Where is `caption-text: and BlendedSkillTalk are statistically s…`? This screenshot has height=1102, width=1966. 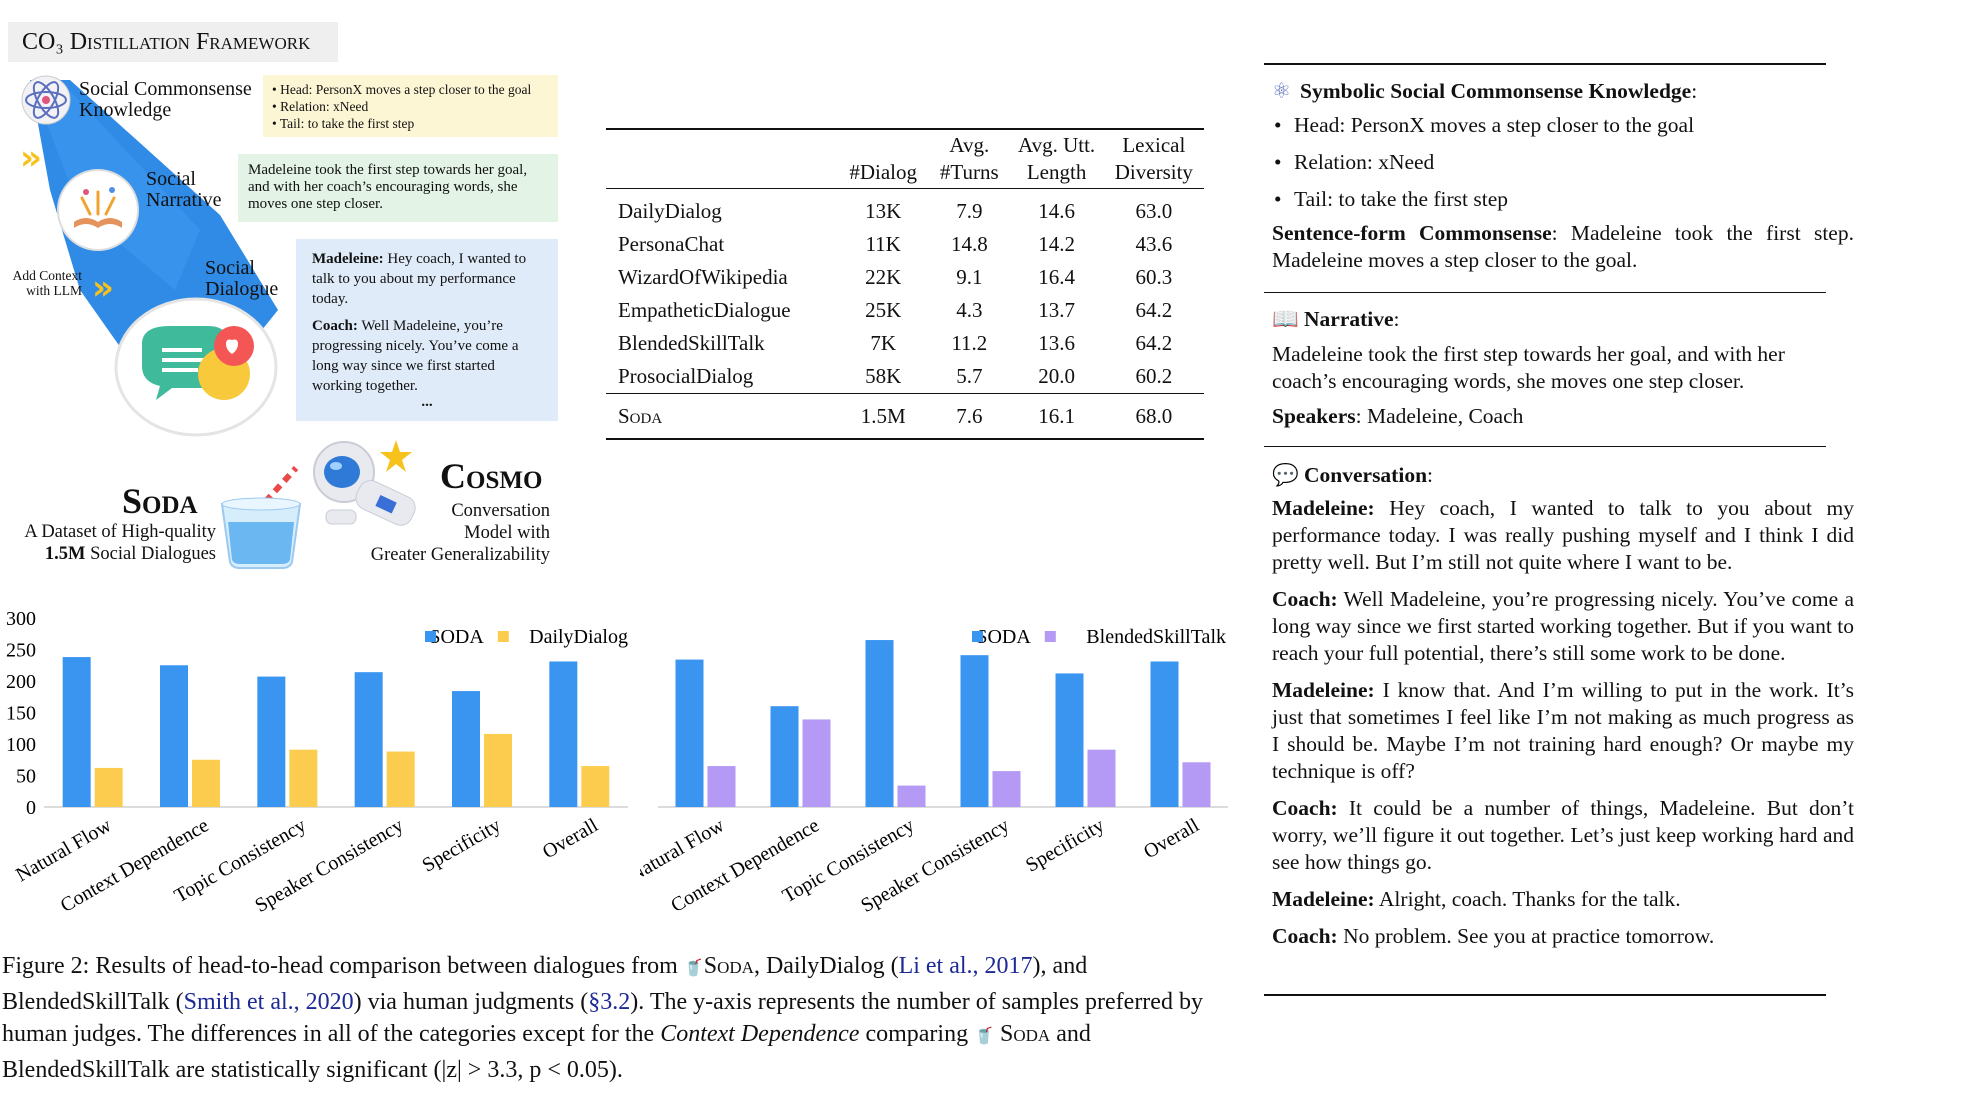
caption-text: and BlendedSkillTalk are statistically s… is located at coordinates (546, 1052).